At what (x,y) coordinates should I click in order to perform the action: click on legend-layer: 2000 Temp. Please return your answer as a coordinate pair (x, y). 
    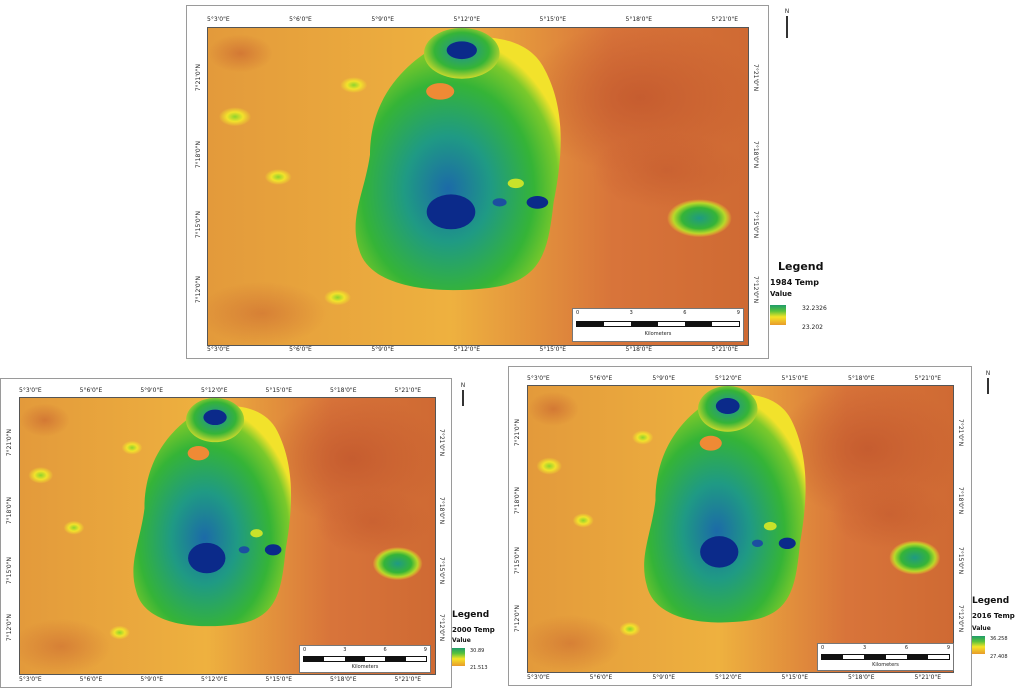
    Looking at the image, I should click on (473, 630).